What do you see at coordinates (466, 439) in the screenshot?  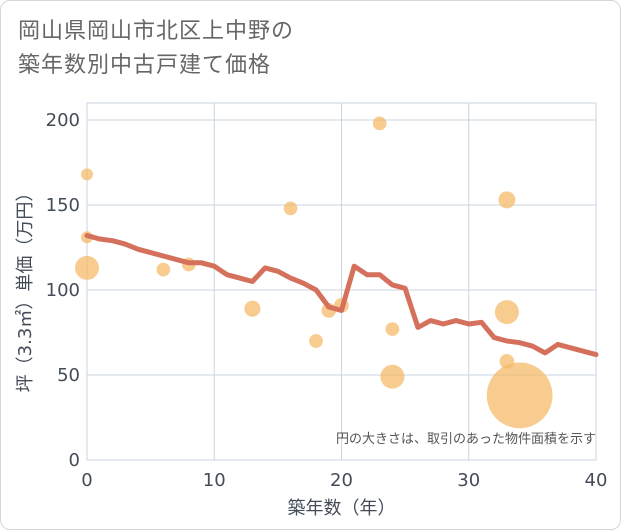 I see `bubble-size-note: 円の大きさは、取引のあった物件面積を示す` at bounding box center [466, 439].